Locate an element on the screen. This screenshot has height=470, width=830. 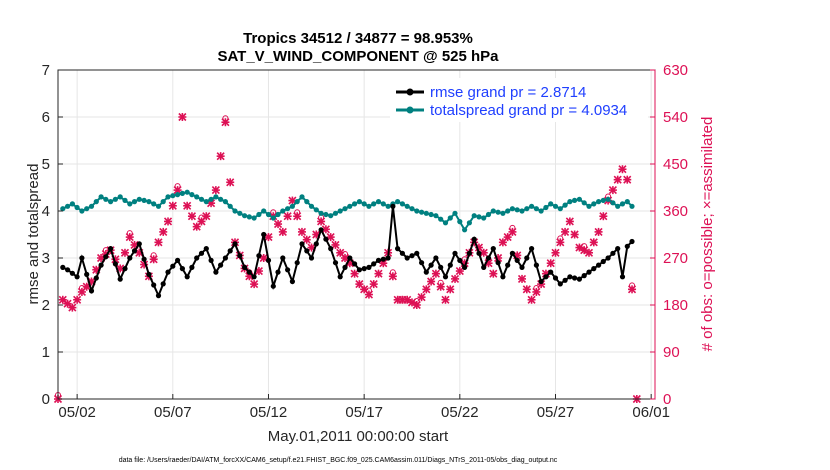
legend-spread-marker is located at coordinates (410, 110).